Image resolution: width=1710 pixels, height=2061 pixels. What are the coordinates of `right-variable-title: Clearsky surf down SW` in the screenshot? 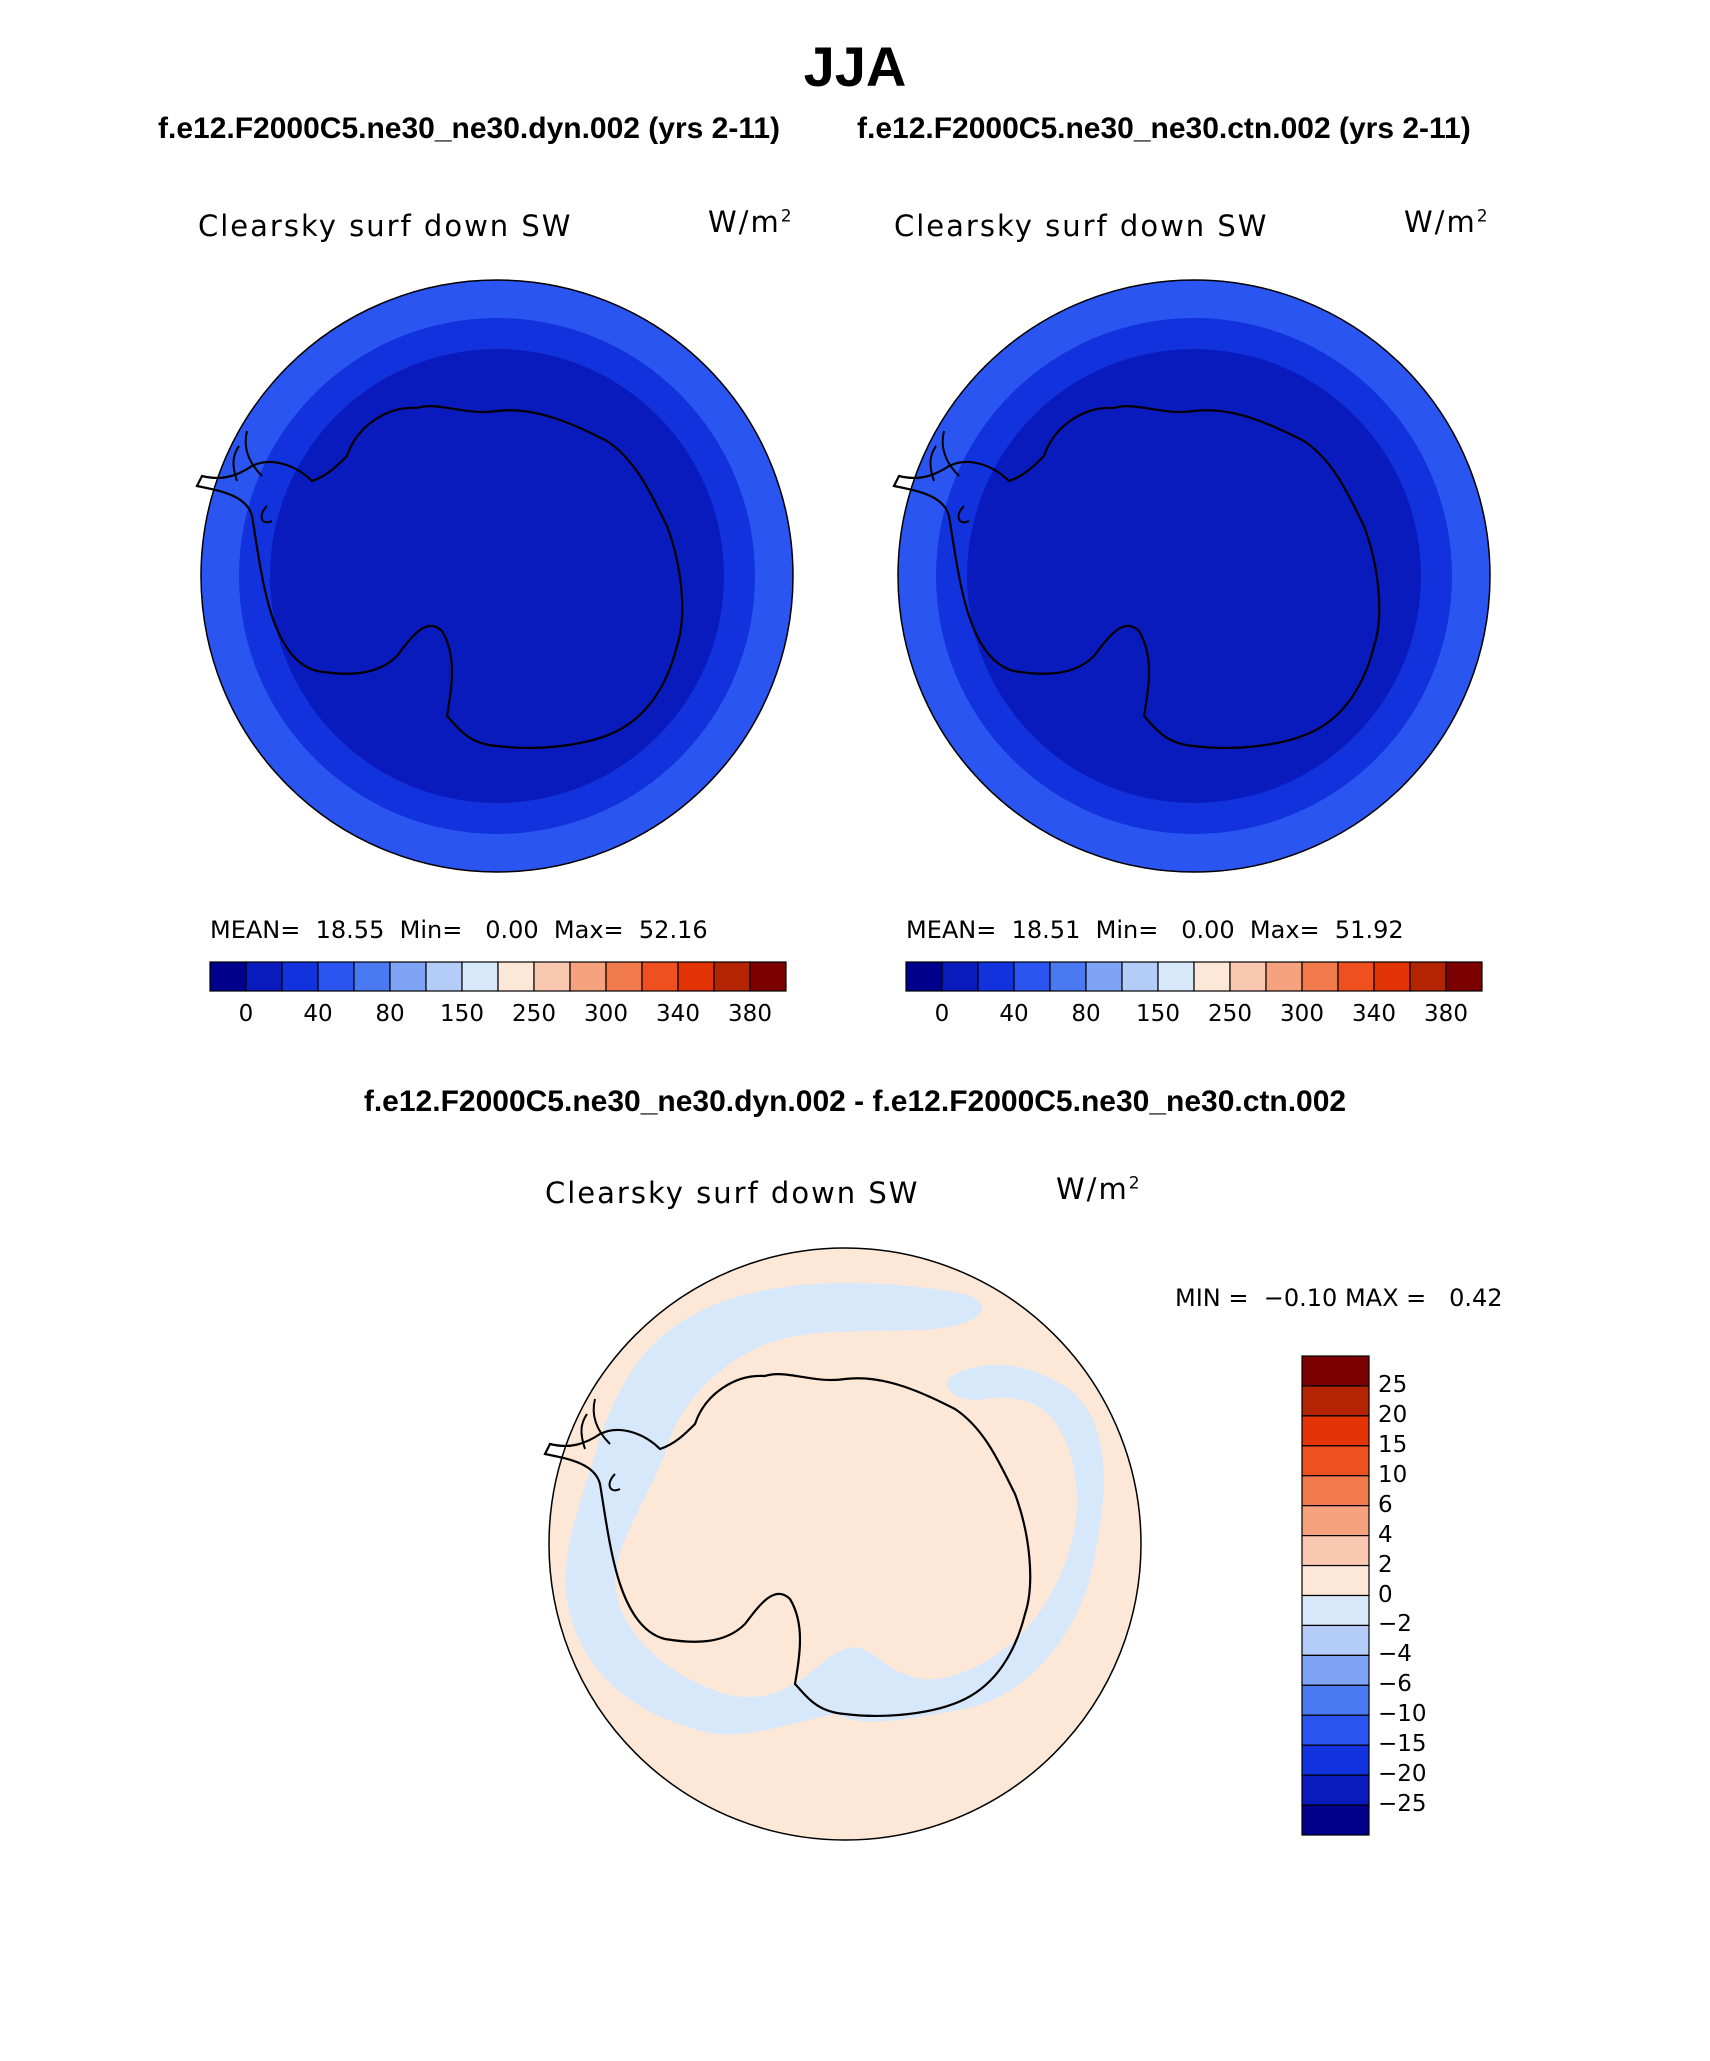 It's located at (1081, 226).